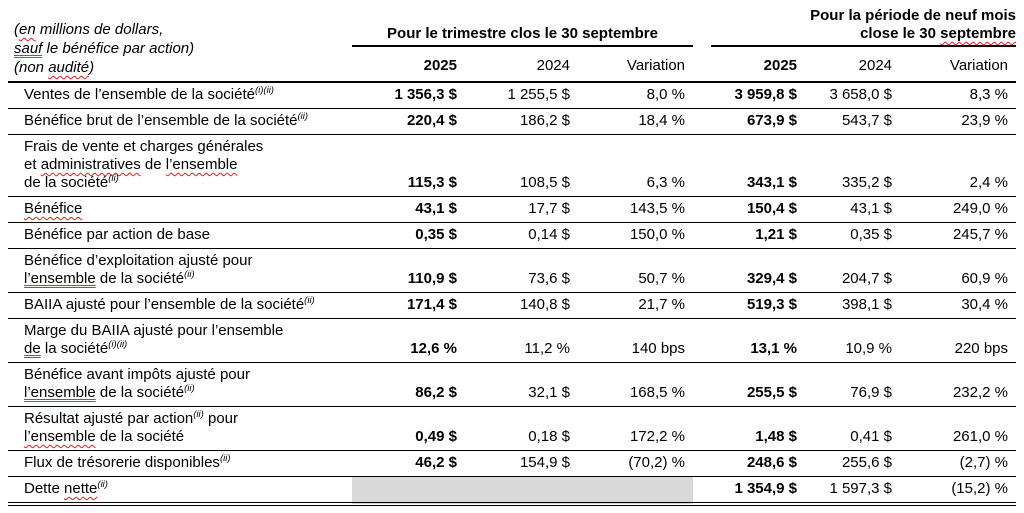 The width and height of the screenshot is (1024, 513). I want to click on value-cell: 0,35 $, so click(853, 235).